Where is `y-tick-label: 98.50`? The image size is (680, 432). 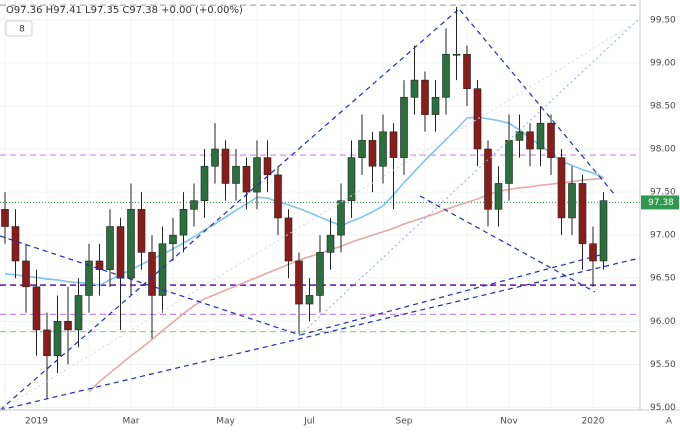
y-tick-label: 98.50 is located at coordinates (663, 106).